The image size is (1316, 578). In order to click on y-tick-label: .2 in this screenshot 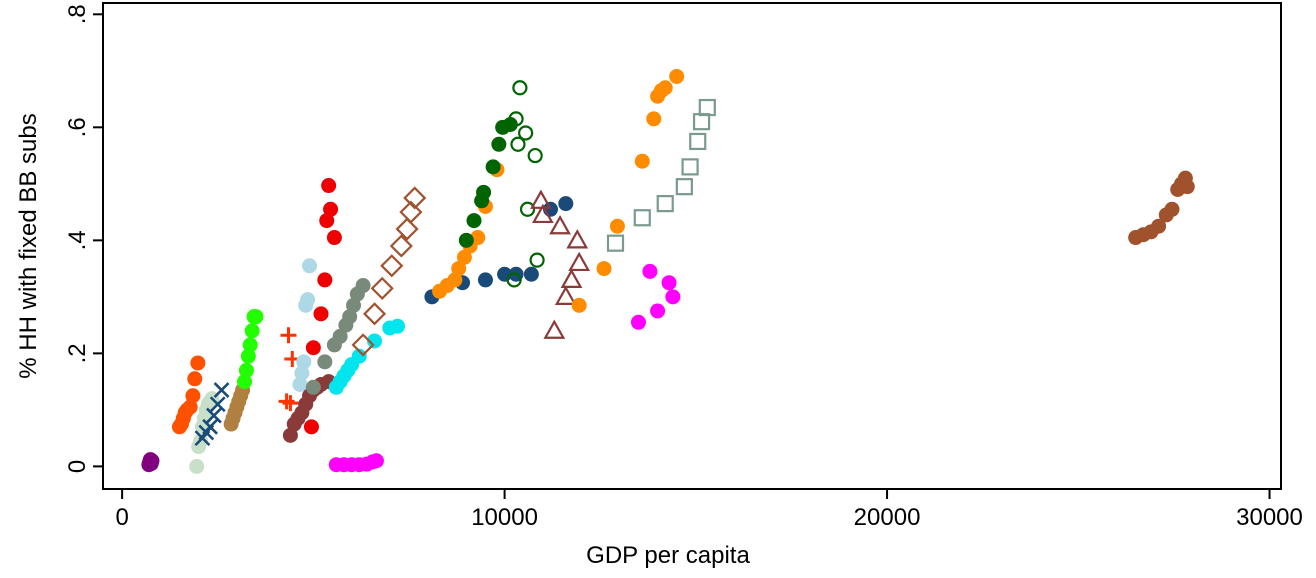, I will do `click(77, 353)`.